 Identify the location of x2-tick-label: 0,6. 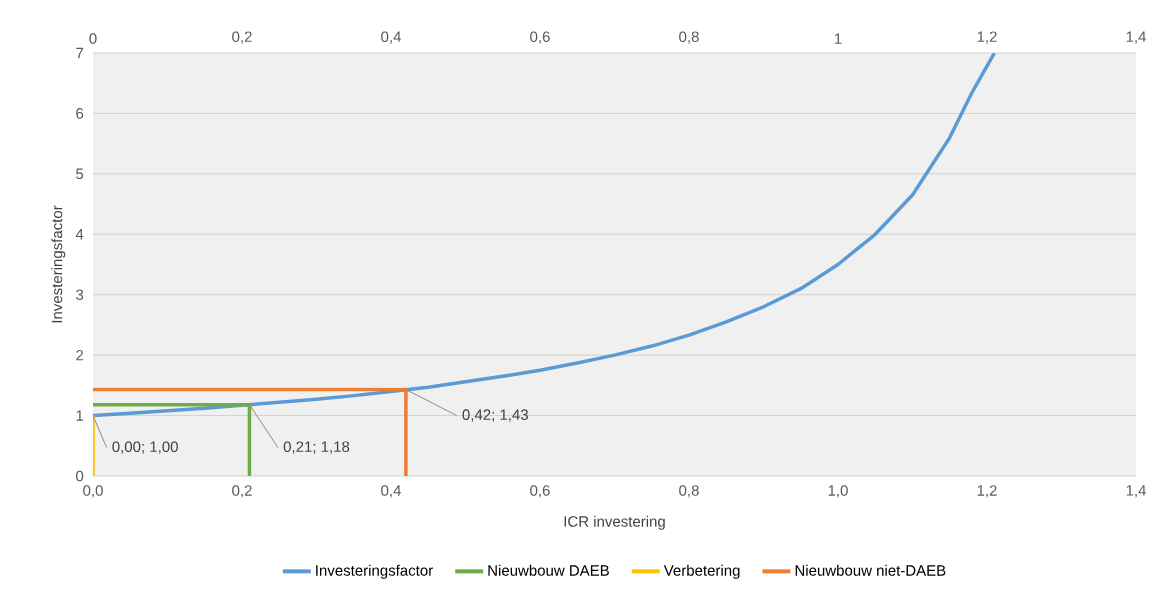
(540, 37).